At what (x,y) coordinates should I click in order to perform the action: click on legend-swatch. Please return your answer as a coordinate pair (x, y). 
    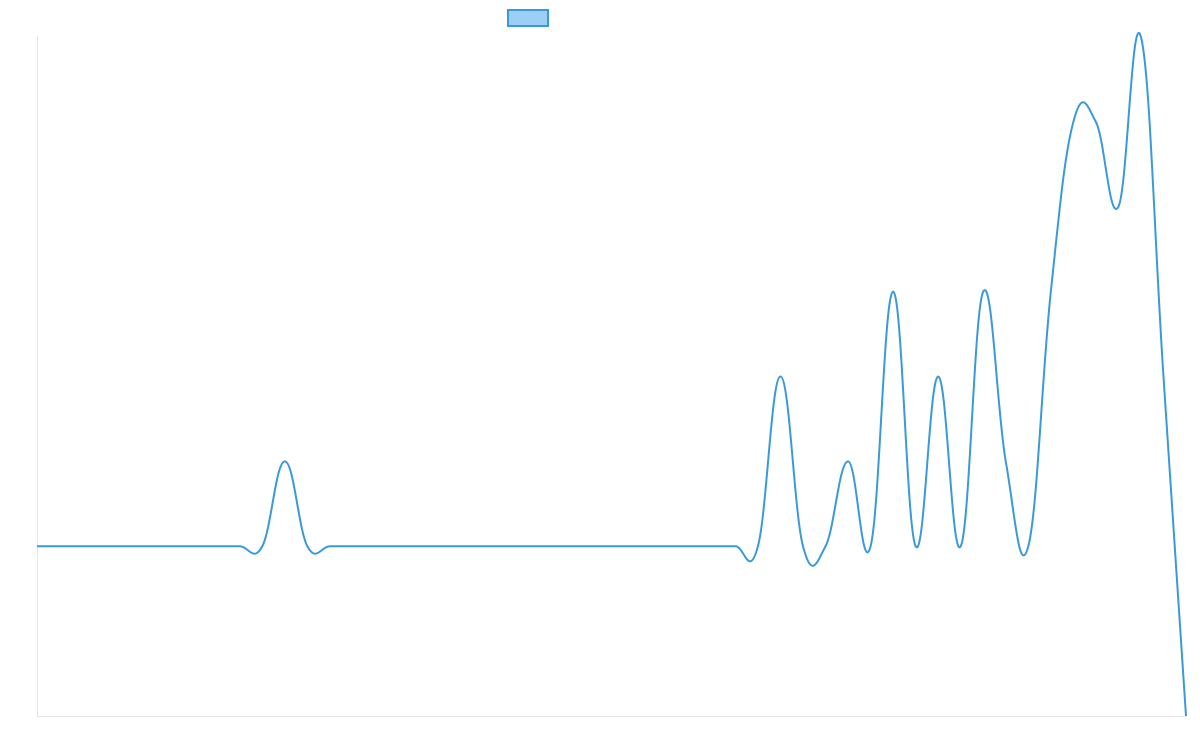
    Looking at the image, I should click on (528, 18).